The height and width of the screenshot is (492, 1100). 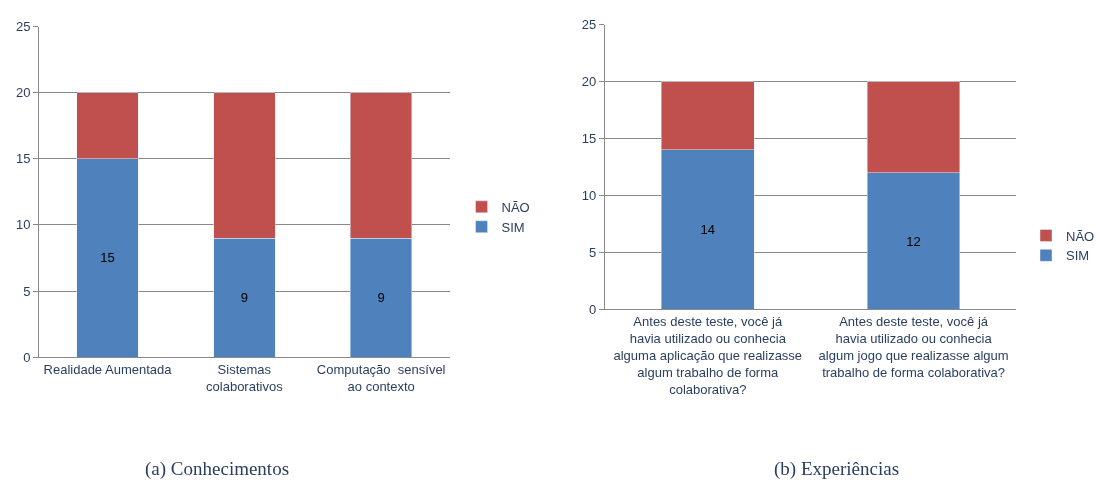 What do you see at coordinates (837, 469) in the screenshot?
I see `text: (b) Experiências` at bounding box center [837, 469].